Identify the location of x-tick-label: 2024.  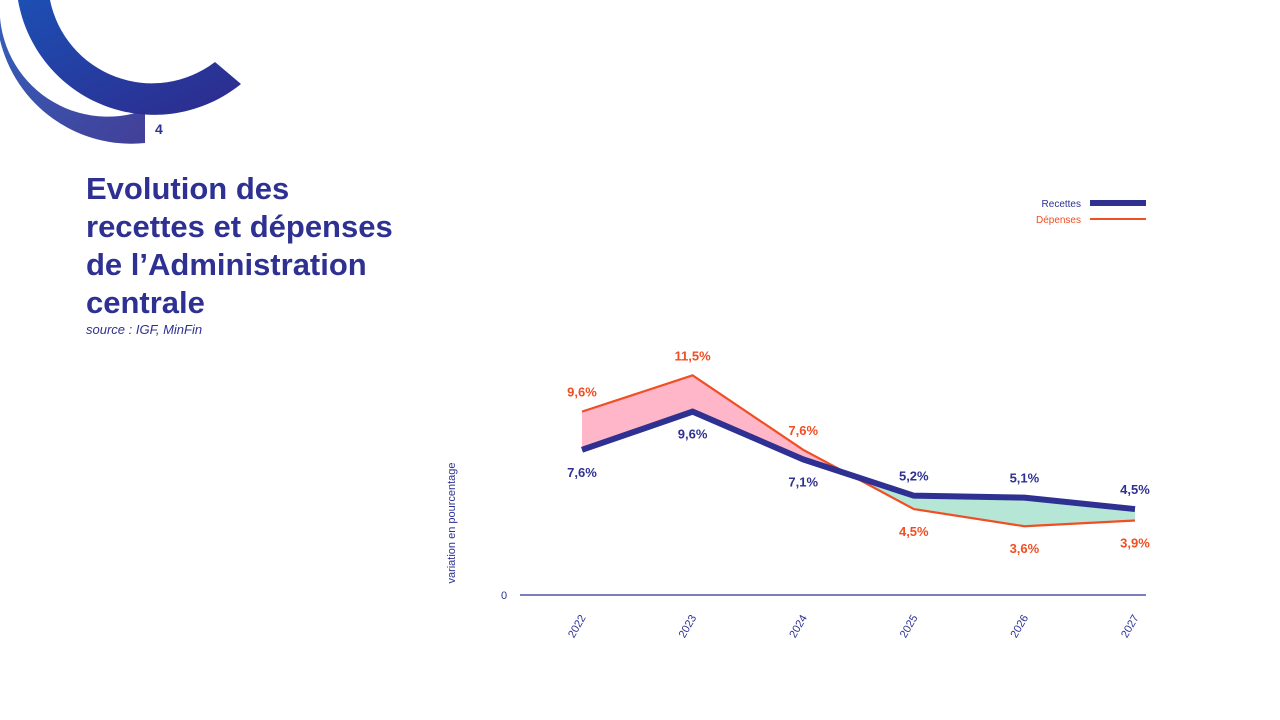
(798, 626).